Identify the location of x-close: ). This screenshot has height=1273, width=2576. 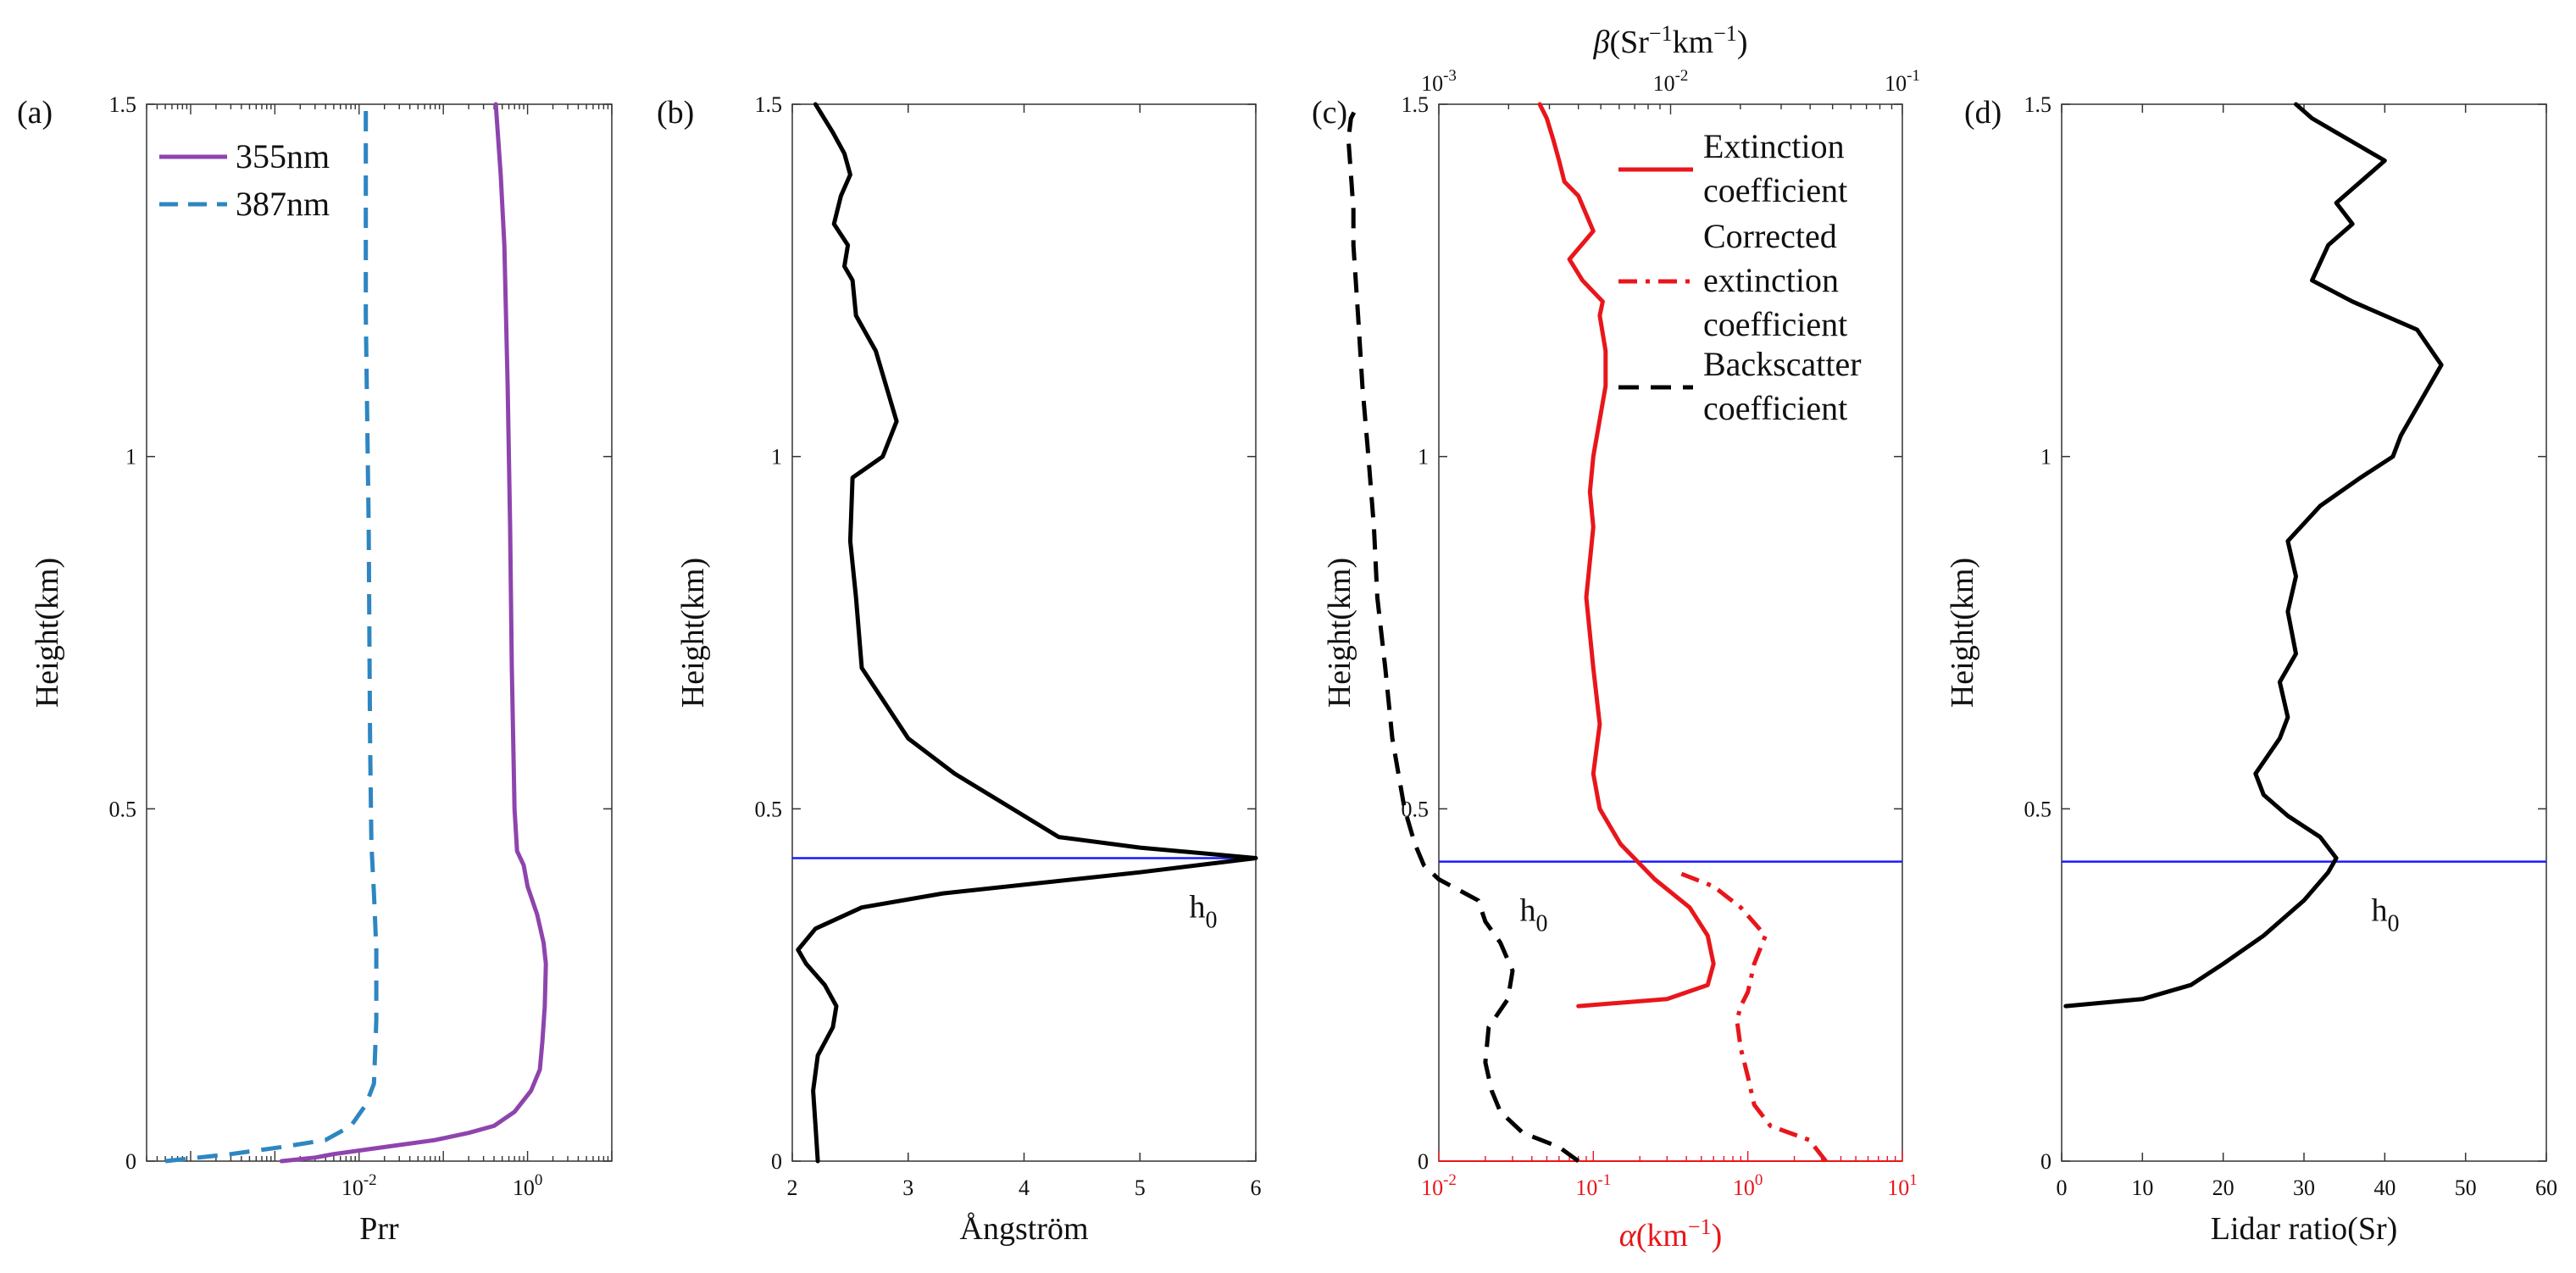
(1717, 1236).